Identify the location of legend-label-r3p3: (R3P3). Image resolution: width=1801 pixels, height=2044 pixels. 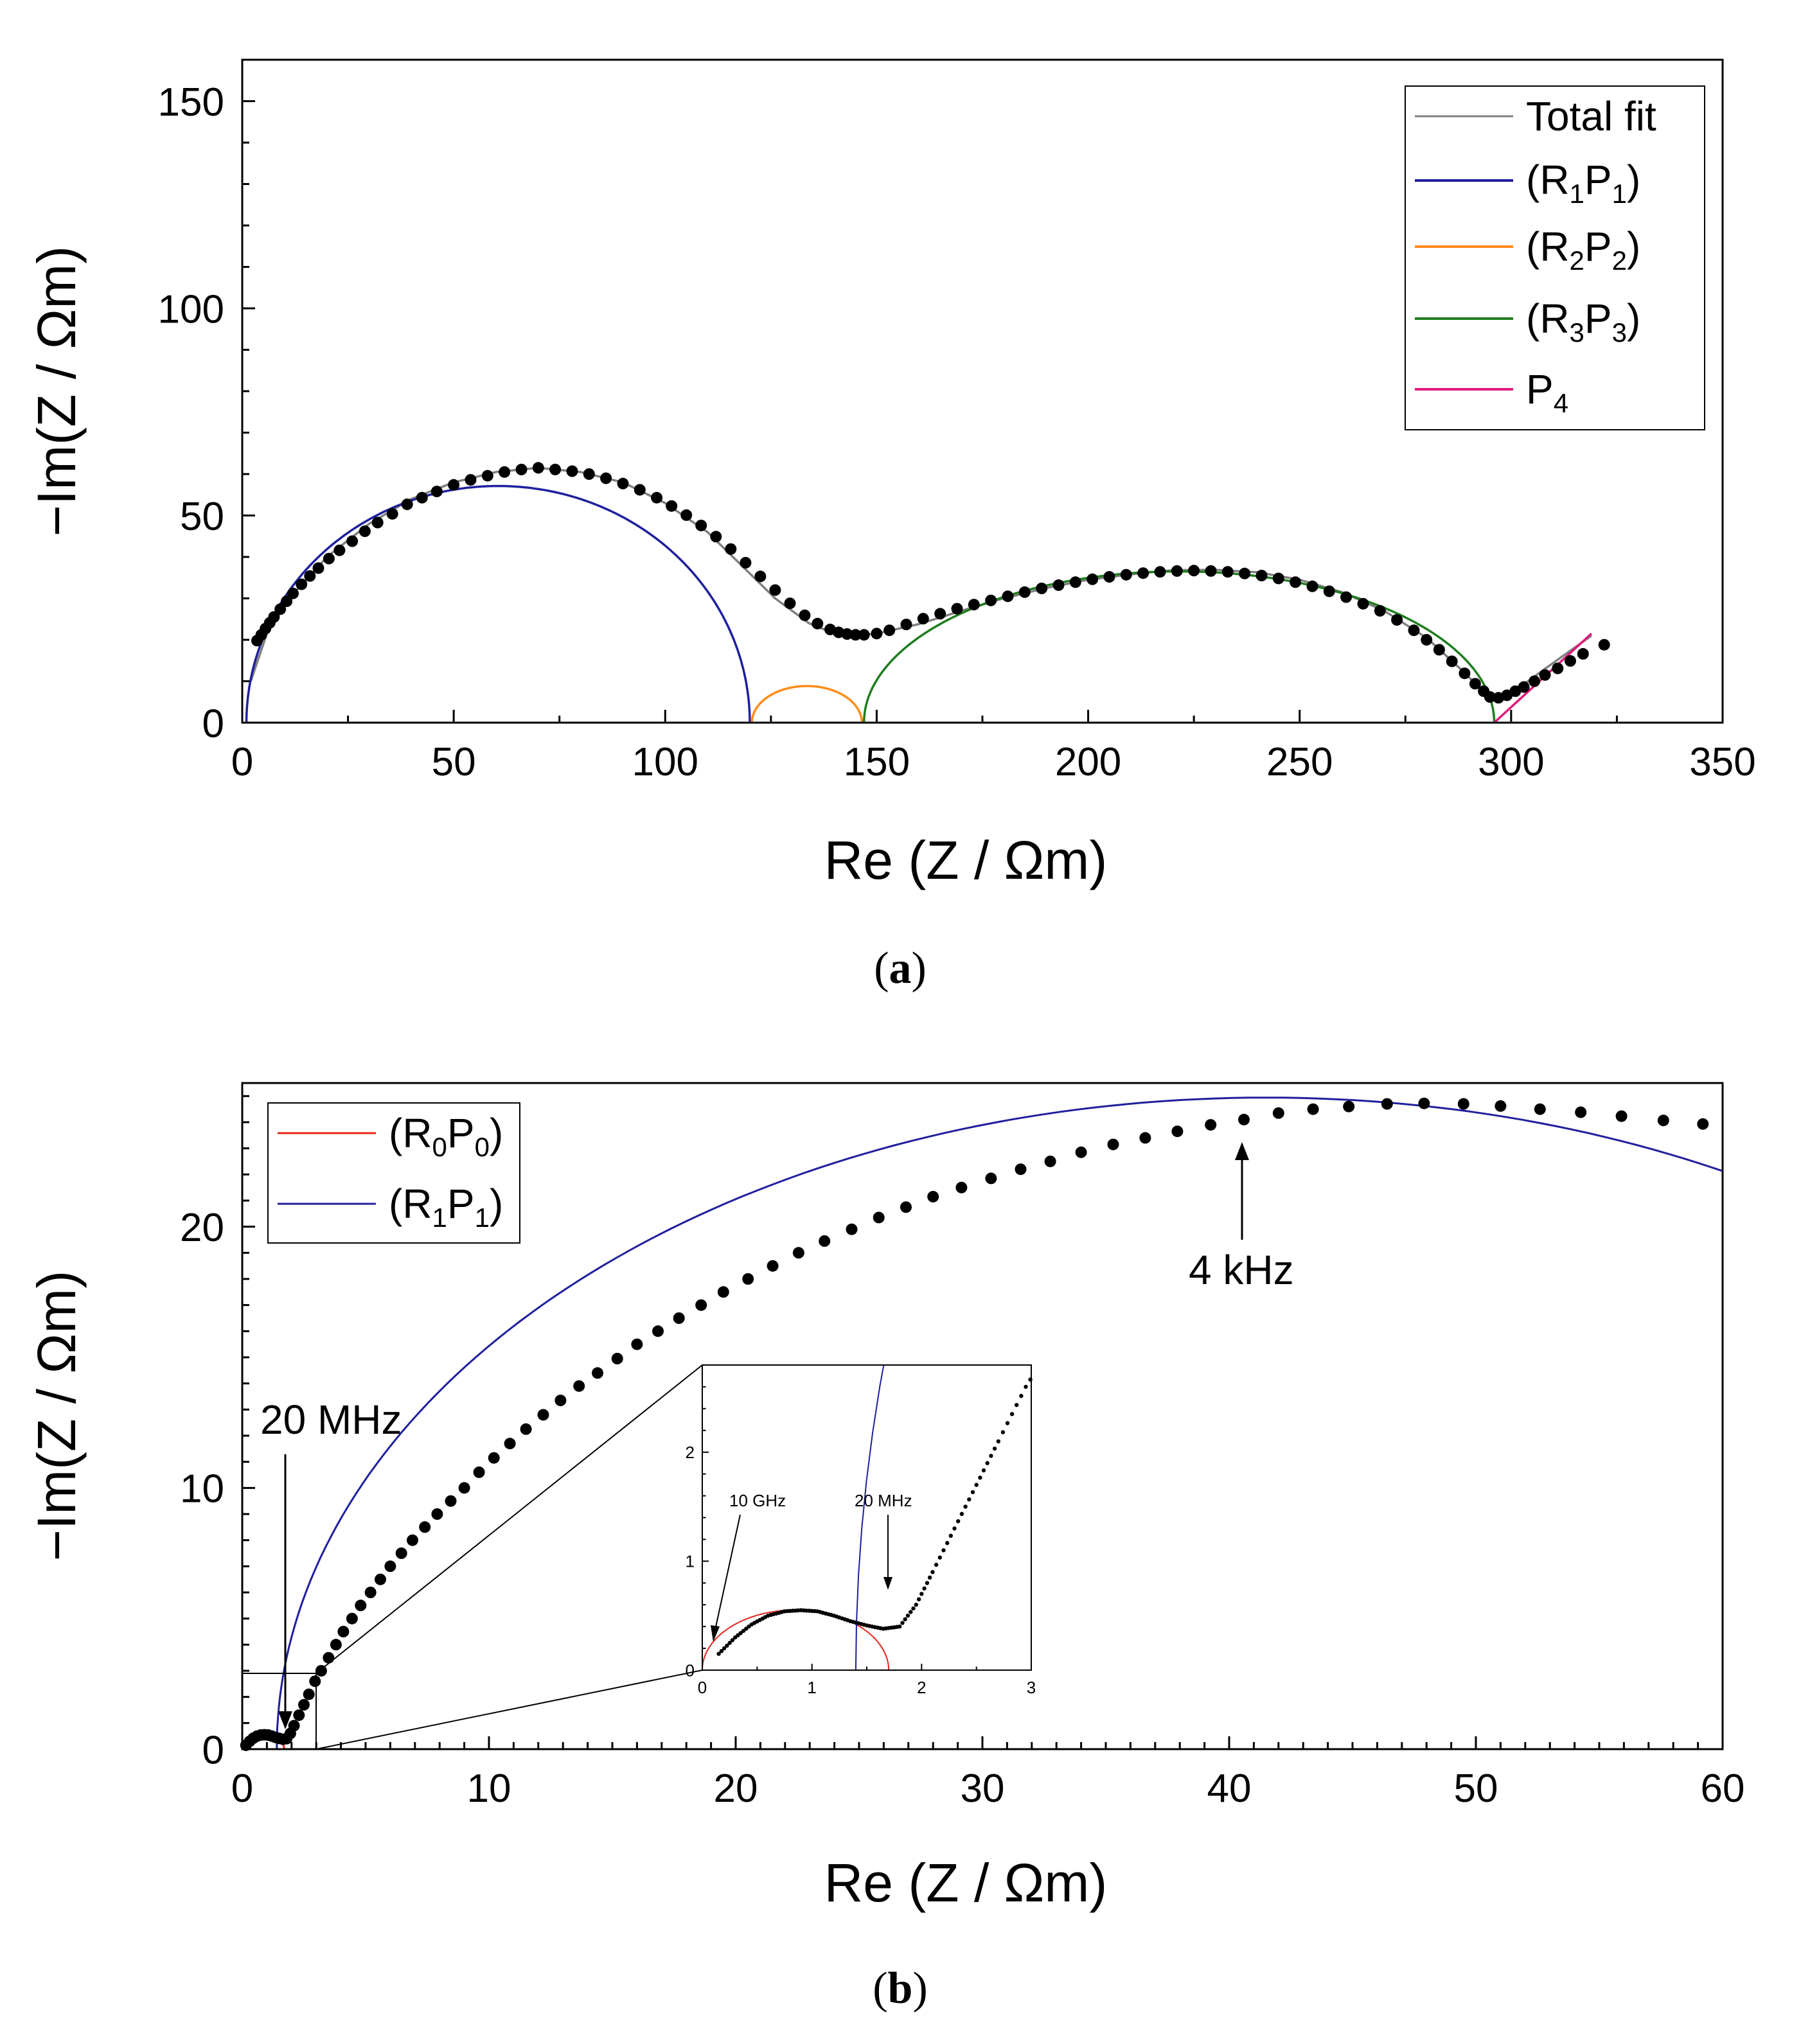
(1583, 321).